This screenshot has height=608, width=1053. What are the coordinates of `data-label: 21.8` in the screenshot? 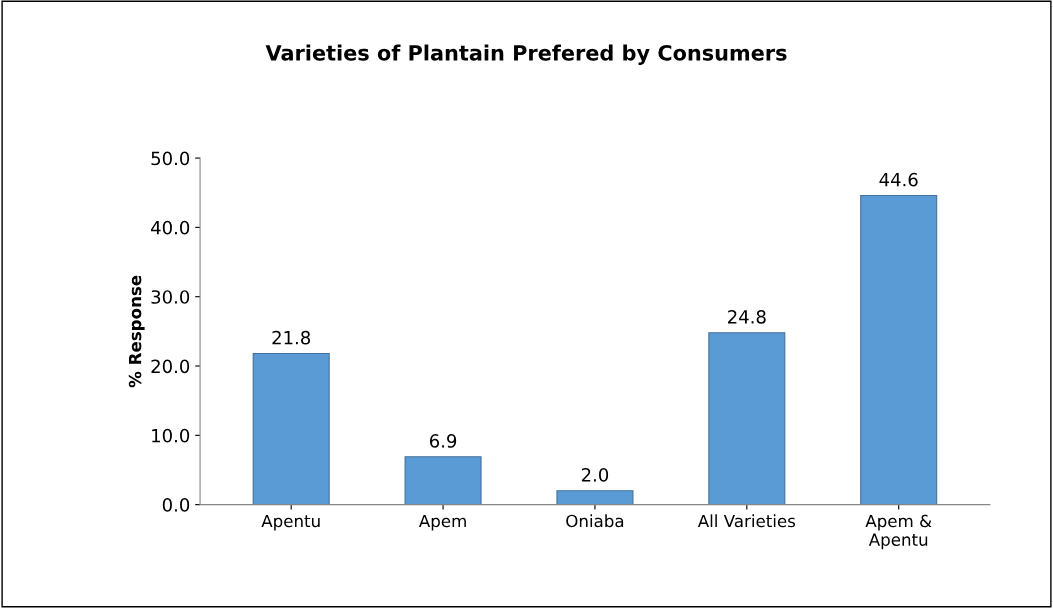 It's located at (291, 337).